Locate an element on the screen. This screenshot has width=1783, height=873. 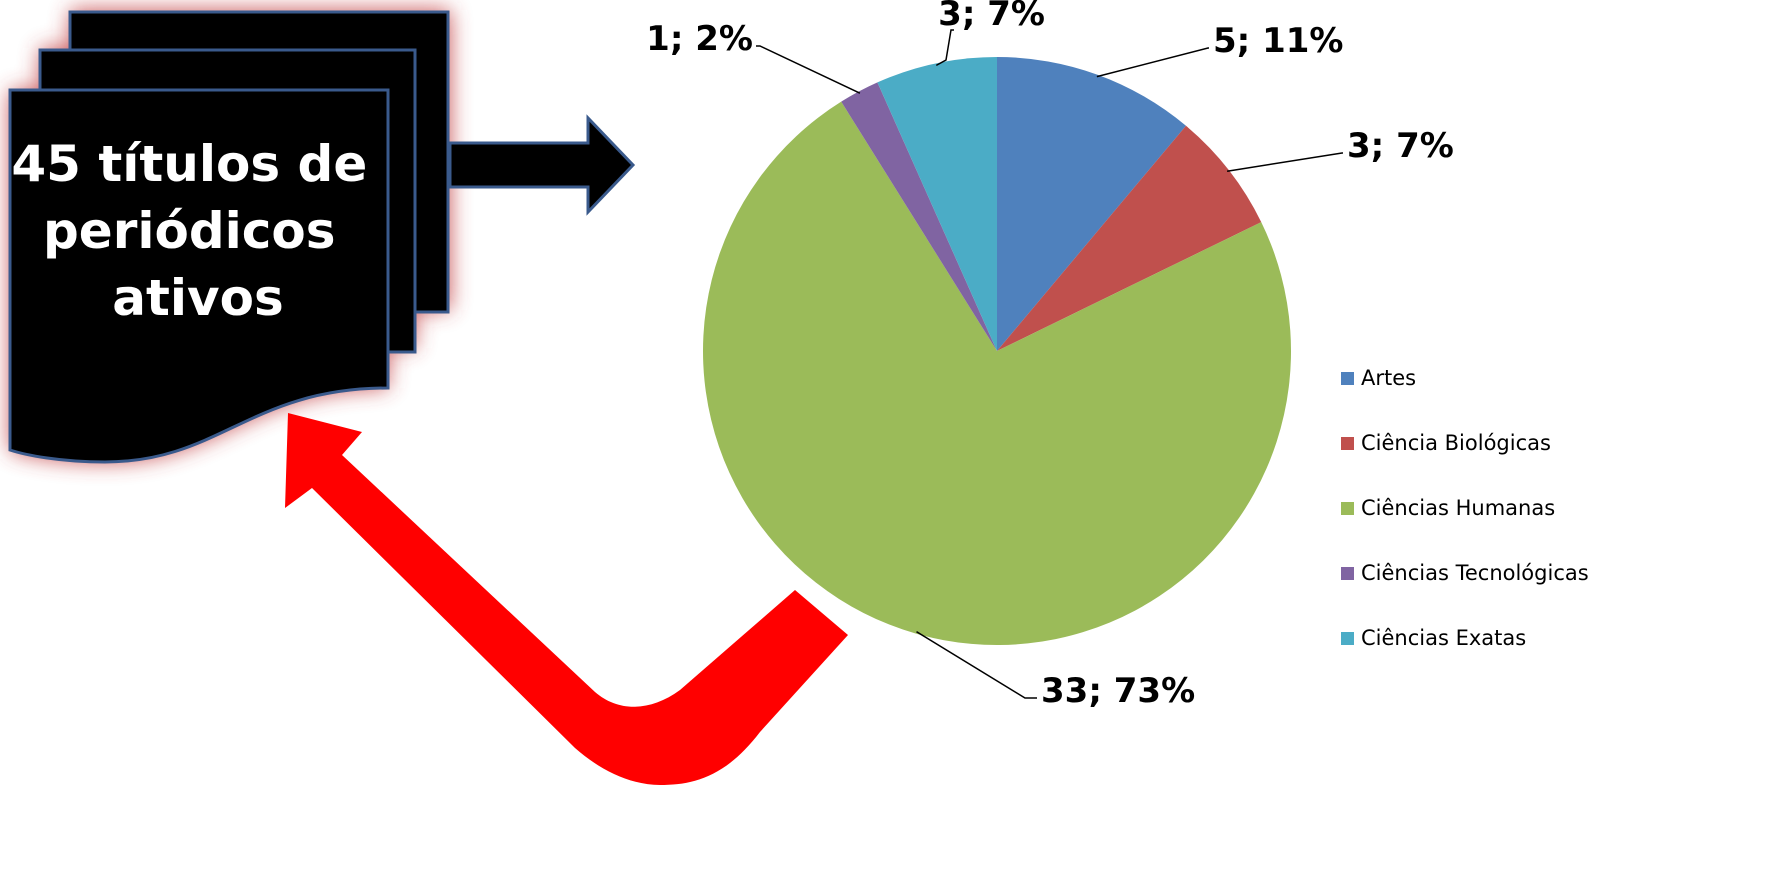
legend-swatch-ciencia-biologicas is located at coordinates (1347, 443).